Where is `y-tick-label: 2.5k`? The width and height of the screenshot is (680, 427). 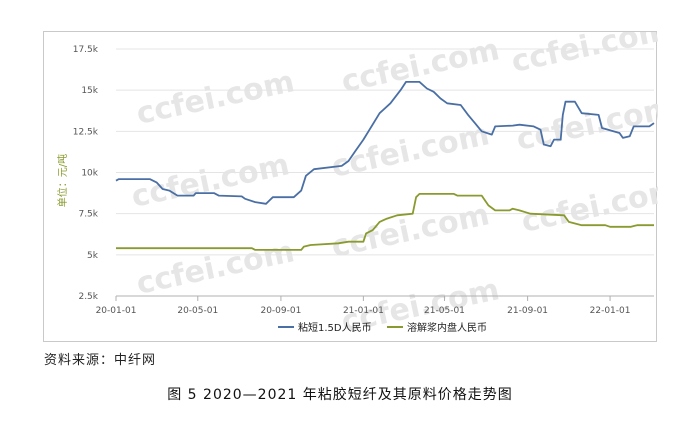 y-tick-label: 2.5k is located at coordinates (88, 297).